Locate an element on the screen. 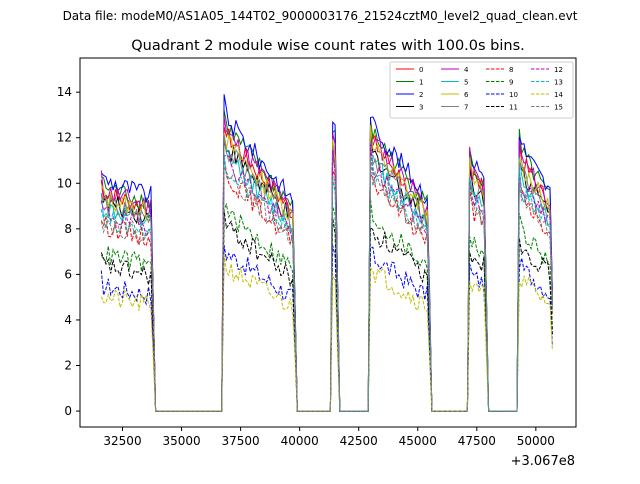 Image resolution: width=640 pixels, height=484 pixels. x-tick-label: 32500 is located at coordinates (122, 441).